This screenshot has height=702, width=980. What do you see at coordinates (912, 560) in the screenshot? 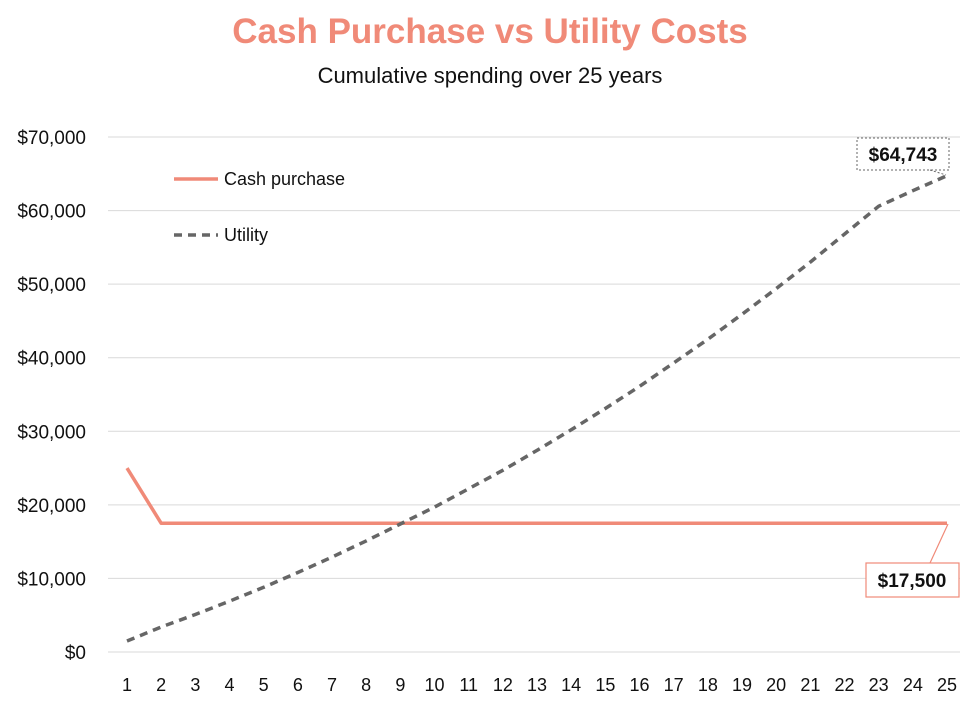
I see `callout-cash-final: $17,500` at bounding box center [912, 560].